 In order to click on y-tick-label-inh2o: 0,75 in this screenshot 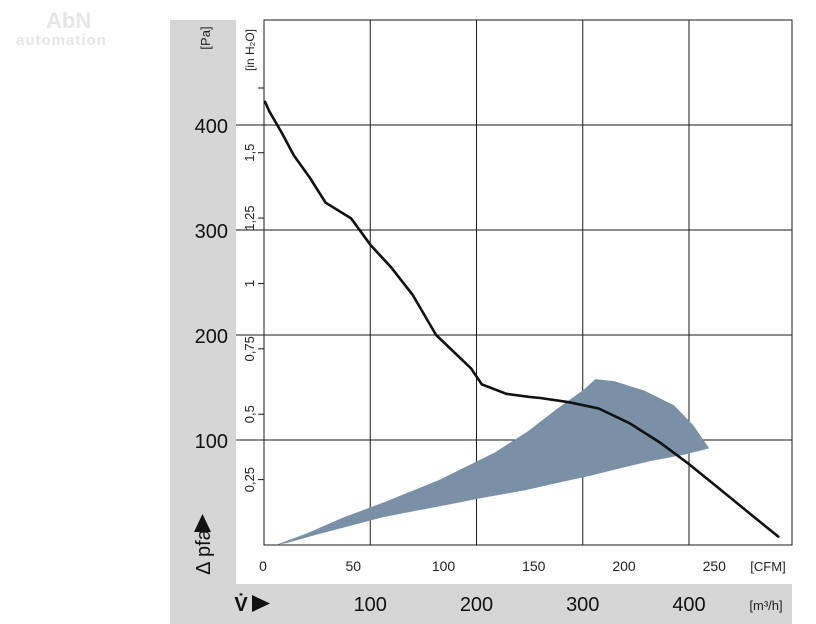, I will do `click(249, 348)`.